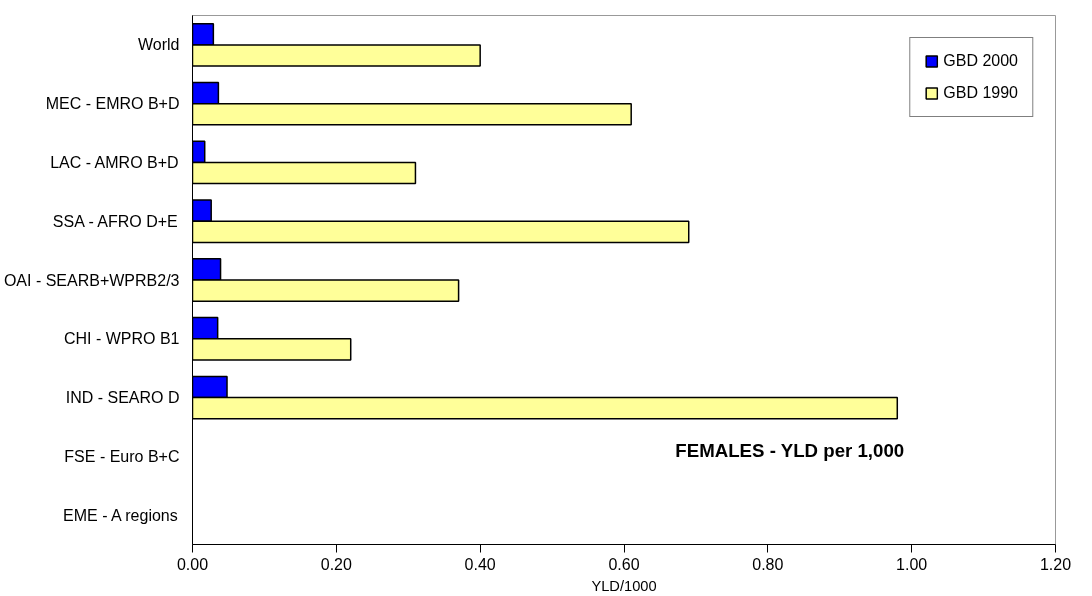 The height and width of the screenshot is (596, 1092). Describe the element at coordinates (192, 564) in the screenshot. I see `x-tick-label: 0.00` at that location.